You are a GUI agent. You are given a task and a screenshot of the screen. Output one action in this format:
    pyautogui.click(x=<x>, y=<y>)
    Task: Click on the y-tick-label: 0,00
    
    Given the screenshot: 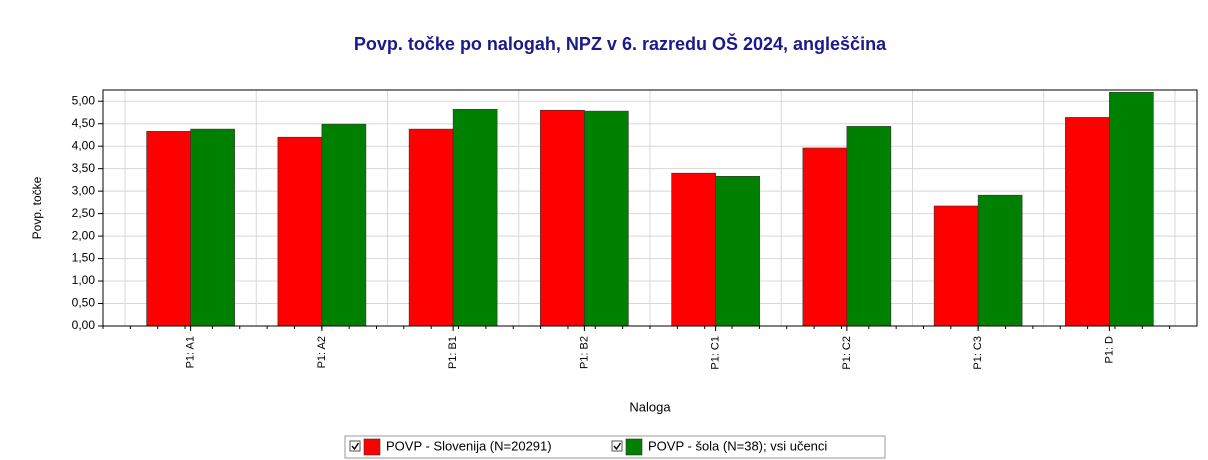 What is the action you would take?
    pyautogui.click(x=84, y=325)
    